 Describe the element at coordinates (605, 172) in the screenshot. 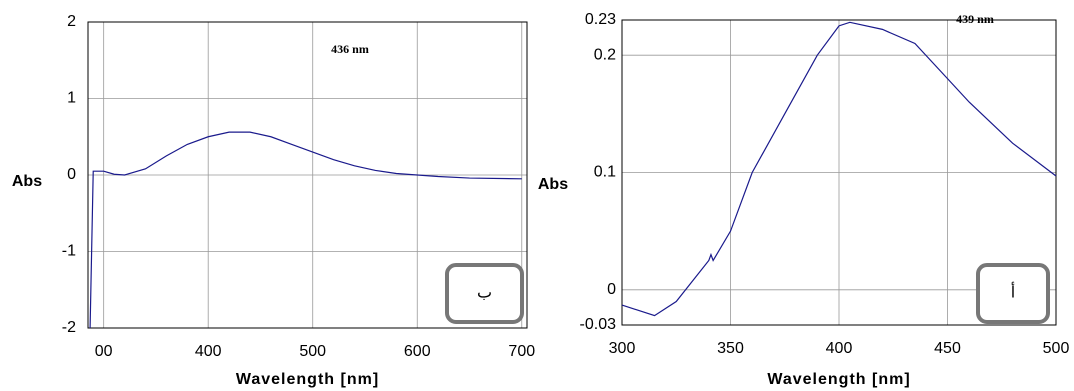

I see `y-tick-label: 0.1` at that location.